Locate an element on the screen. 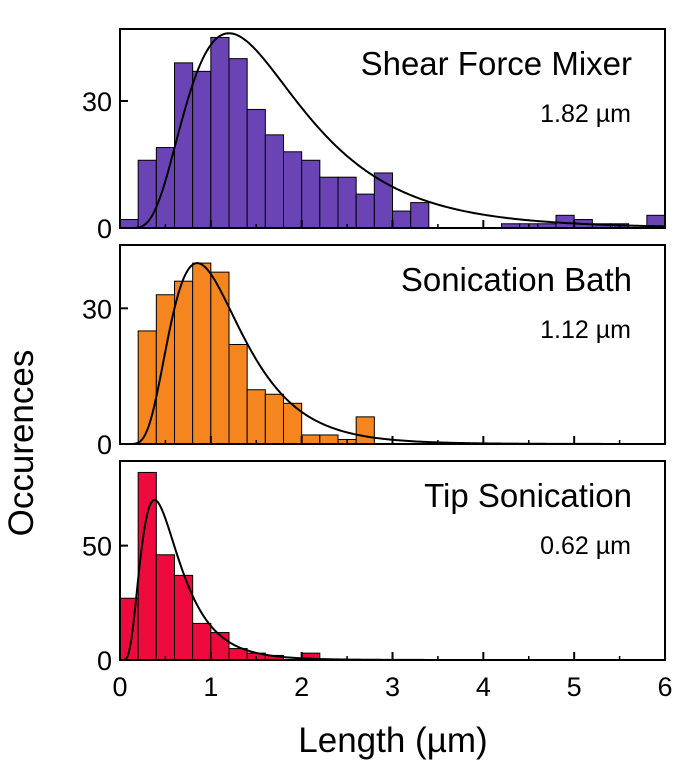 This screenshot has width=690, height=778. panel-title: Tip Sonication is located at coordinates (528, 495).